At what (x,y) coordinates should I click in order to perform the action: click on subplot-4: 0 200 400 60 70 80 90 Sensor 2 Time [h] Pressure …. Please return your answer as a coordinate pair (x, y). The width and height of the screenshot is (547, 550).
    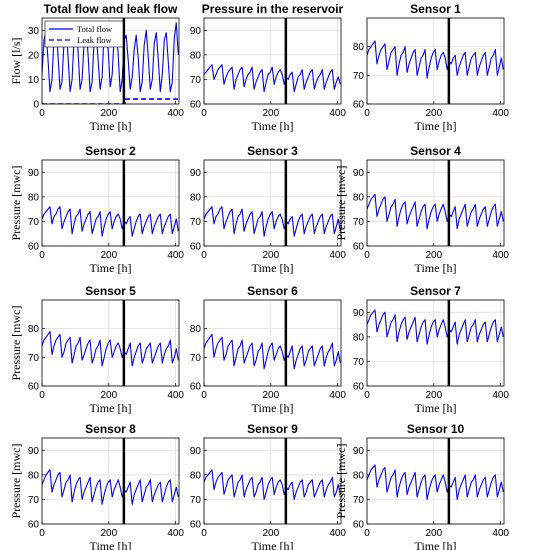
    Looking at the image, I should click on (96, 209).